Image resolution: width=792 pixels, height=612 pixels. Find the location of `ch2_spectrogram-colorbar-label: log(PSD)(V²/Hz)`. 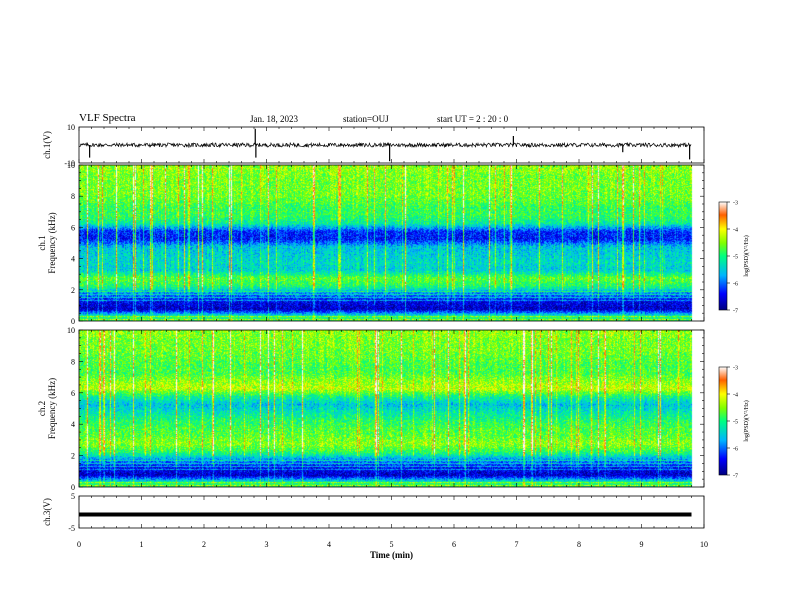

ch2_spectrogram-colorbar-label: log(PSD)(V²/Hz) is located at coordinates (746, 420).